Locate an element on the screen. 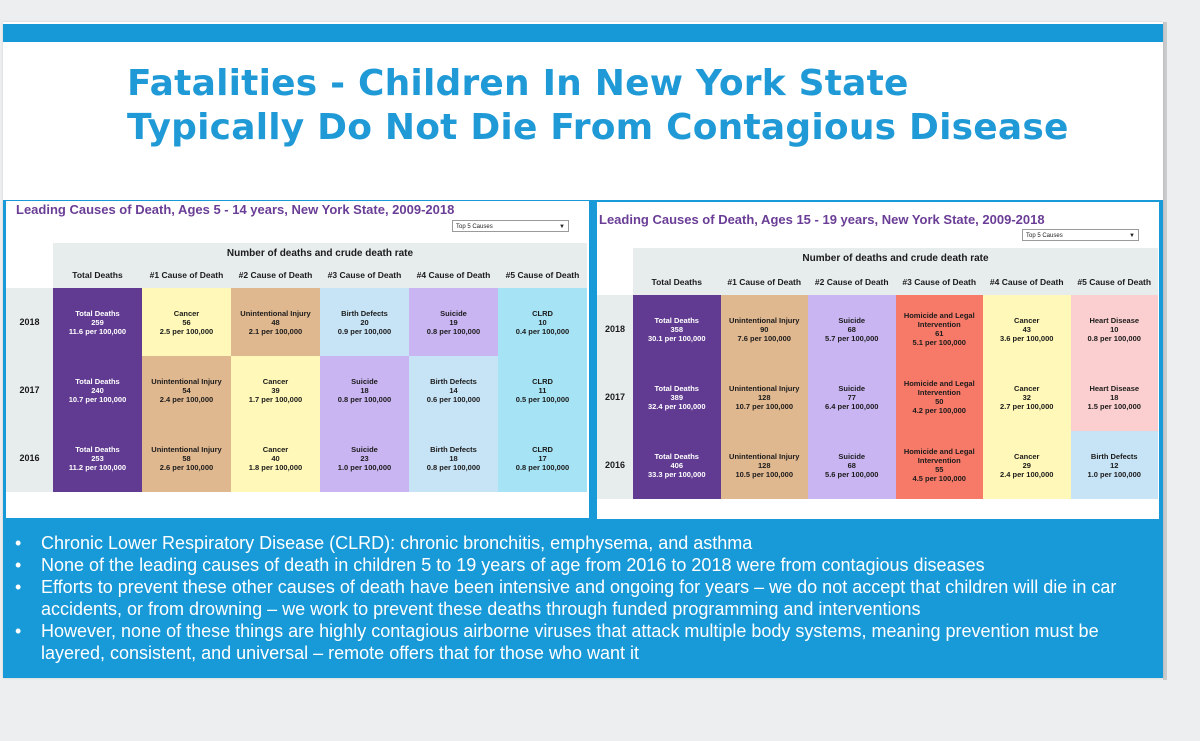 Image resolution: width=1200 pixels, height=741 pixels. cause-name: Heart Disease is located at coordinates (1114, 388).